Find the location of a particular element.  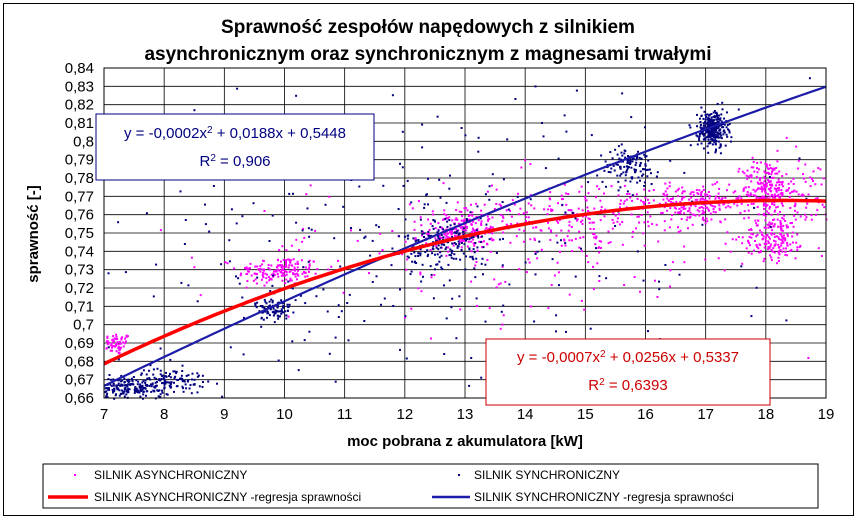

x-axis-label: moc pobrana z akumulatora [kW] is located at coordinates (465, 441).